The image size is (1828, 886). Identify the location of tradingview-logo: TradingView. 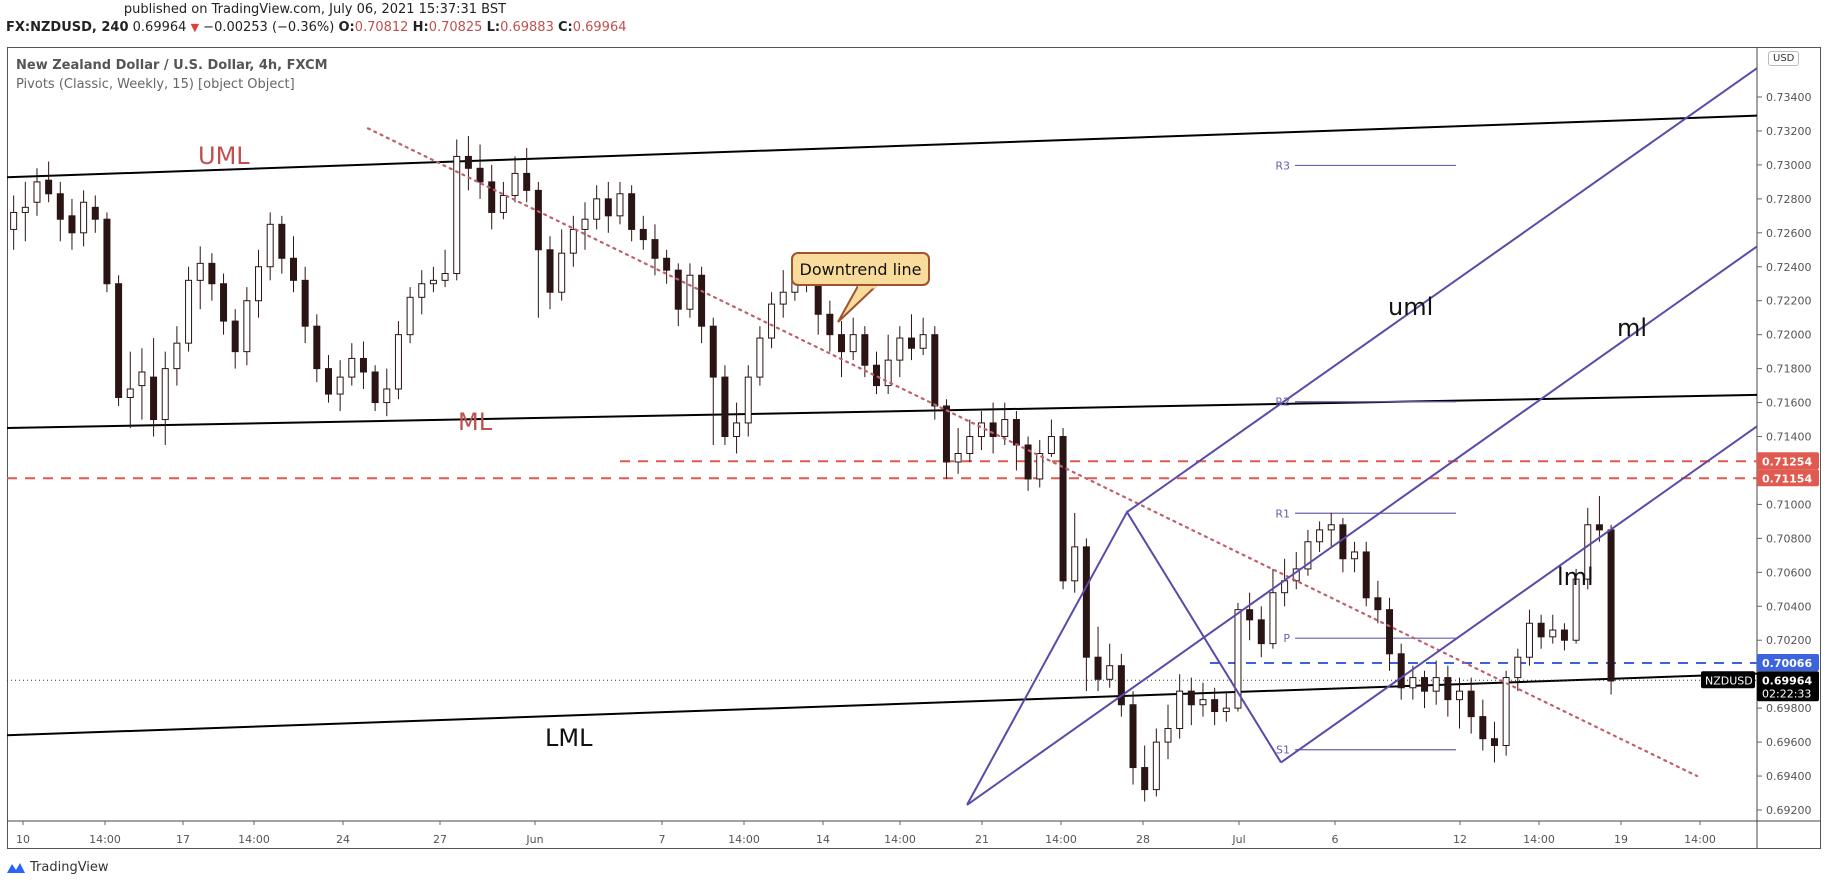
(57, 867).